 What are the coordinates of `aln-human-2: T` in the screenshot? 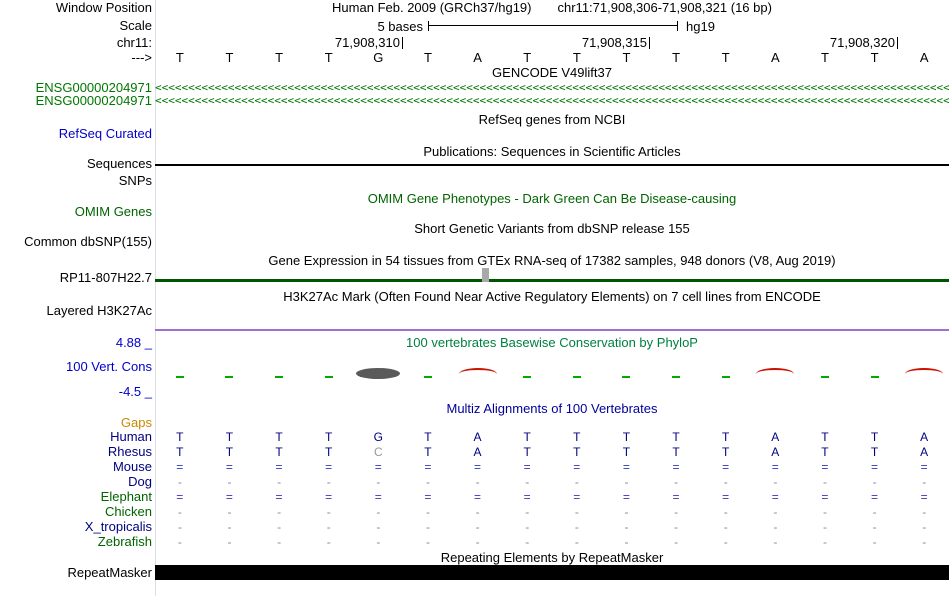 It's located at (229, 437).